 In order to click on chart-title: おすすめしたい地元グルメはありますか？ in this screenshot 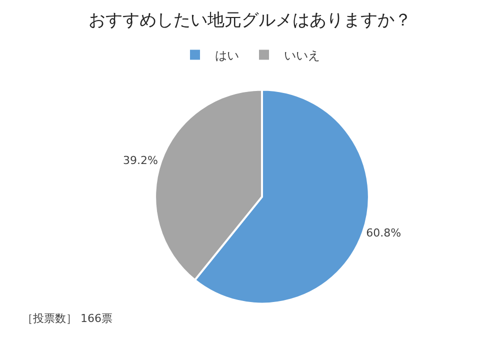, I will do `click(250, 20)`.